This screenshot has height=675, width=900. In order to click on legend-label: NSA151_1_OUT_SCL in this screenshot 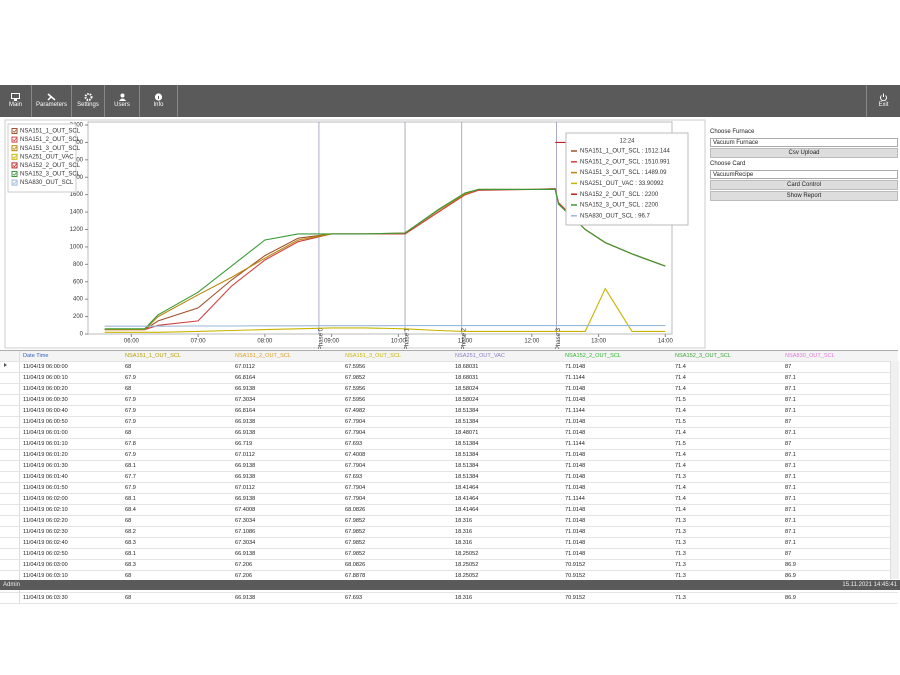, I will do `click(50, 132)`.